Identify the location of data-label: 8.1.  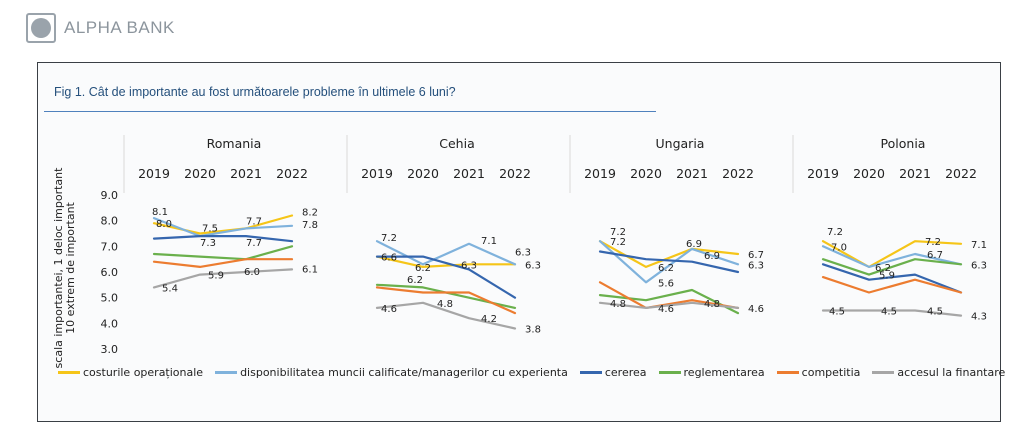
(160, 212).